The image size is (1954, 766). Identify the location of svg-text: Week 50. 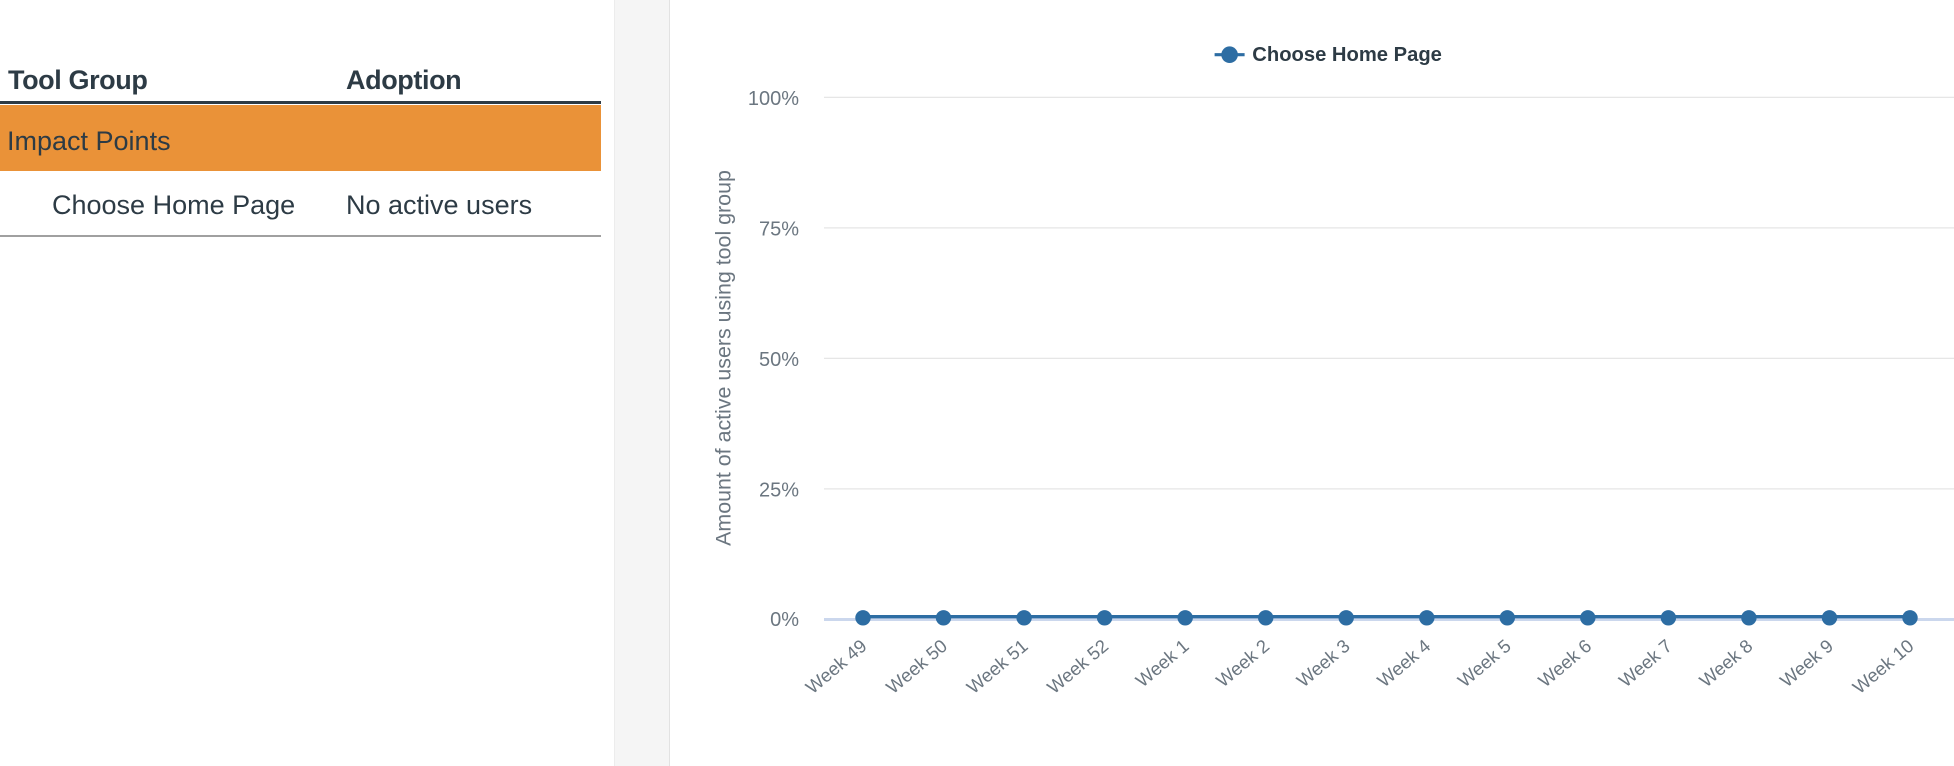
(916, 666).